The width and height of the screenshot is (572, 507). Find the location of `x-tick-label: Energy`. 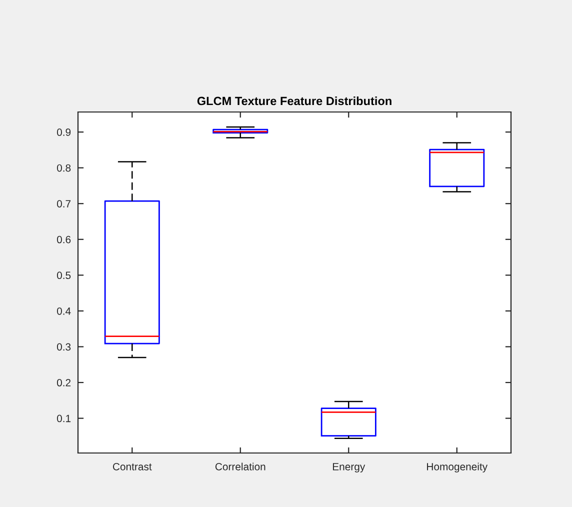

x-tick-label: Energy is located at coordinates (349, 467).